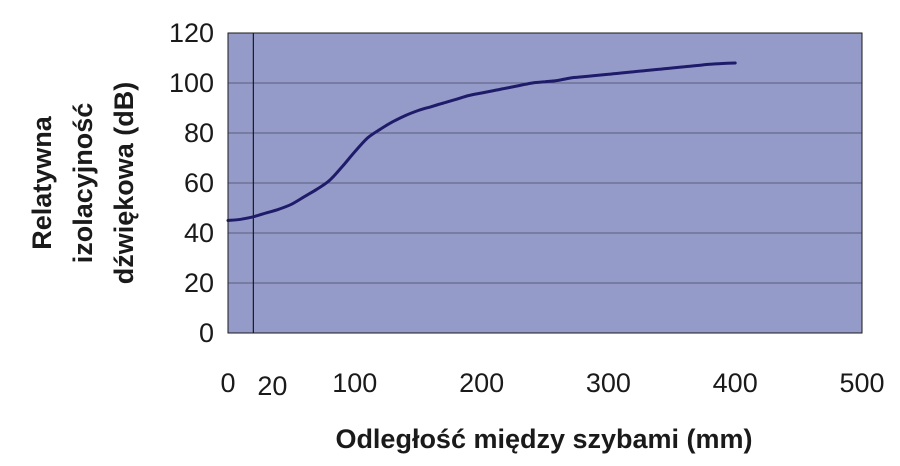 The image size is (900, 466). Describe the element at coordinates (861, 383) in the screenshot. I see `x-tick-label: 500` at that location.